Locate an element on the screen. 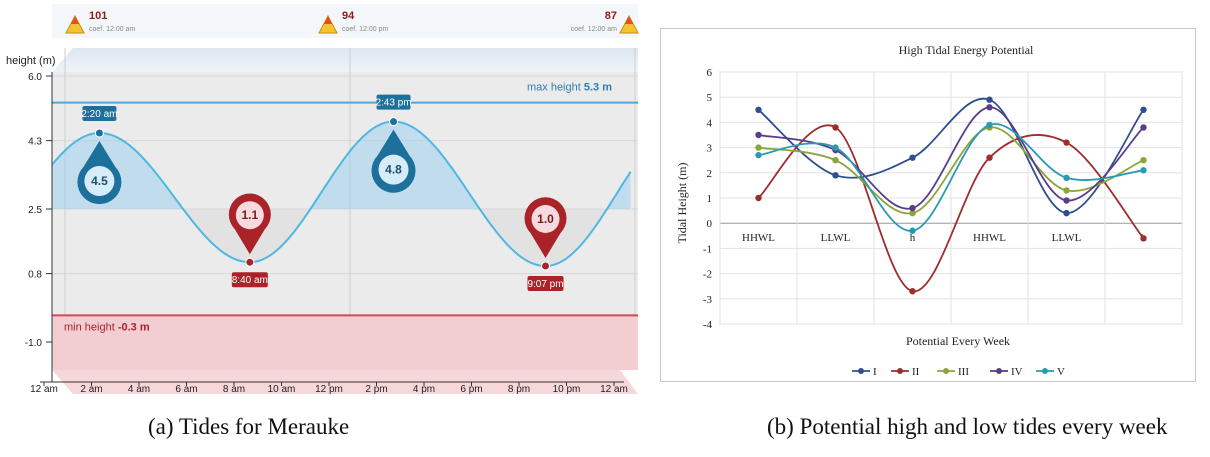  legend-item: IV is located at coordinates (1006, 372).